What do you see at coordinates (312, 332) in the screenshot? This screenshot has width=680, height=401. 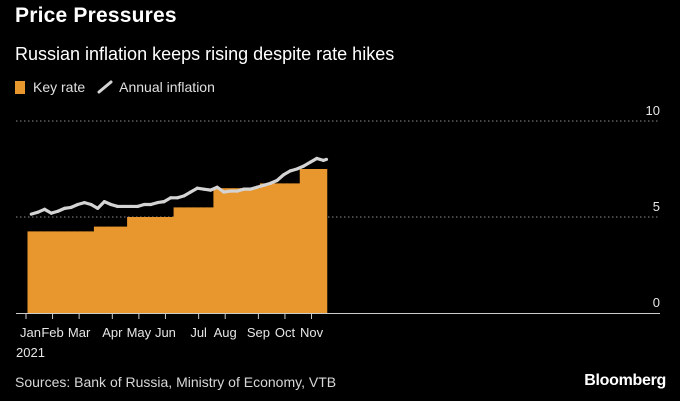 I see `x-tick-label: Nov` at bounding box center [312, 332].